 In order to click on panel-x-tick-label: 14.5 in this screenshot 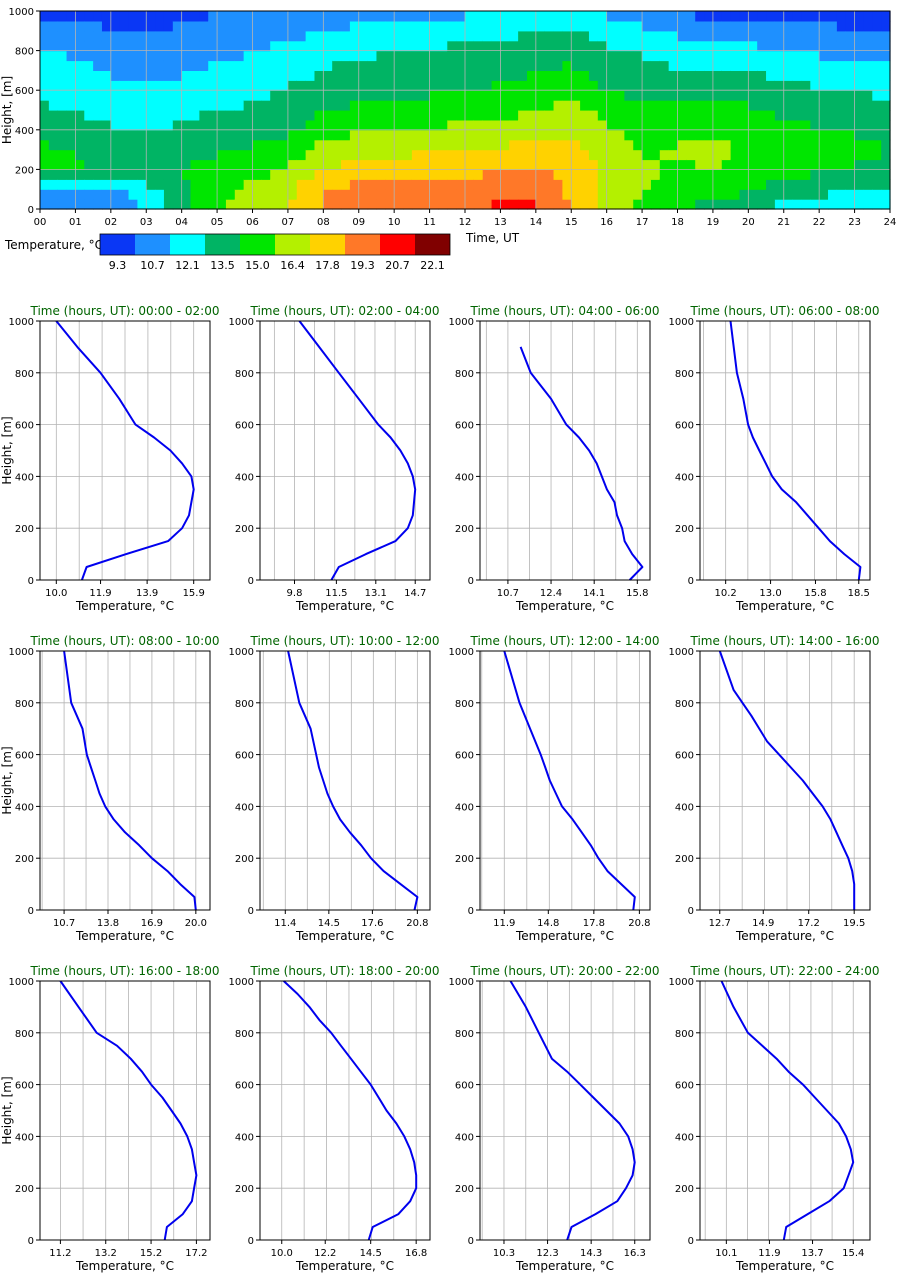, I will do `click(329, 923)`.